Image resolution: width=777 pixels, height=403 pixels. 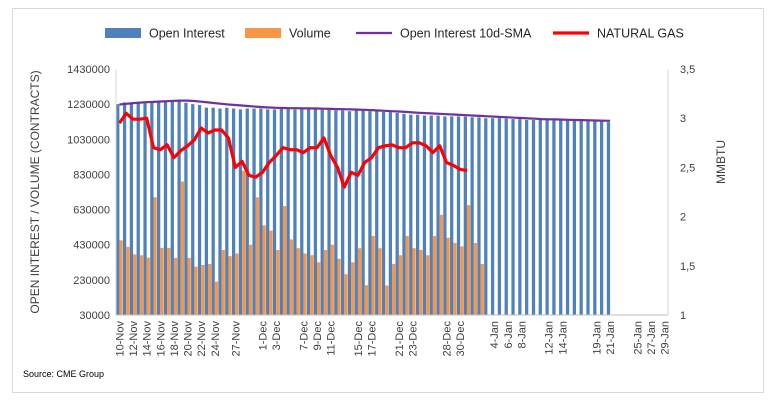 I want to click on x-tick-label: 18-Nov, so click(x=175, y=339).